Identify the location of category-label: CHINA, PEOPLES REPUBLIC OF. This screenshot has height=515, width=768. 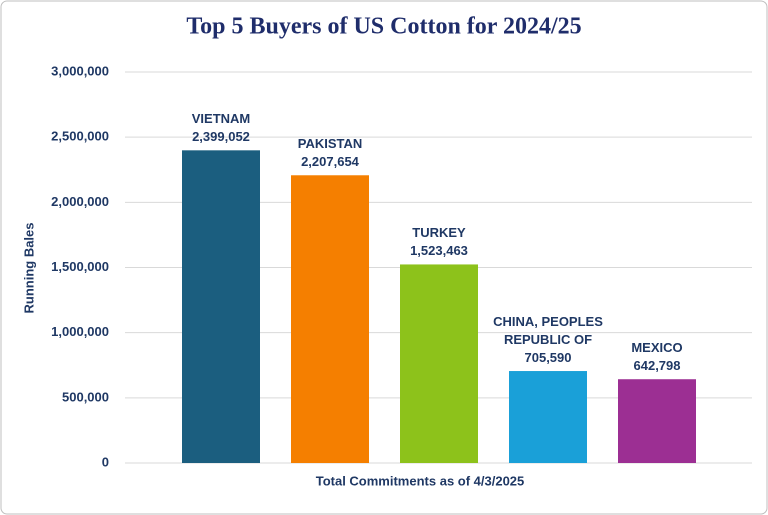
(548, 331).